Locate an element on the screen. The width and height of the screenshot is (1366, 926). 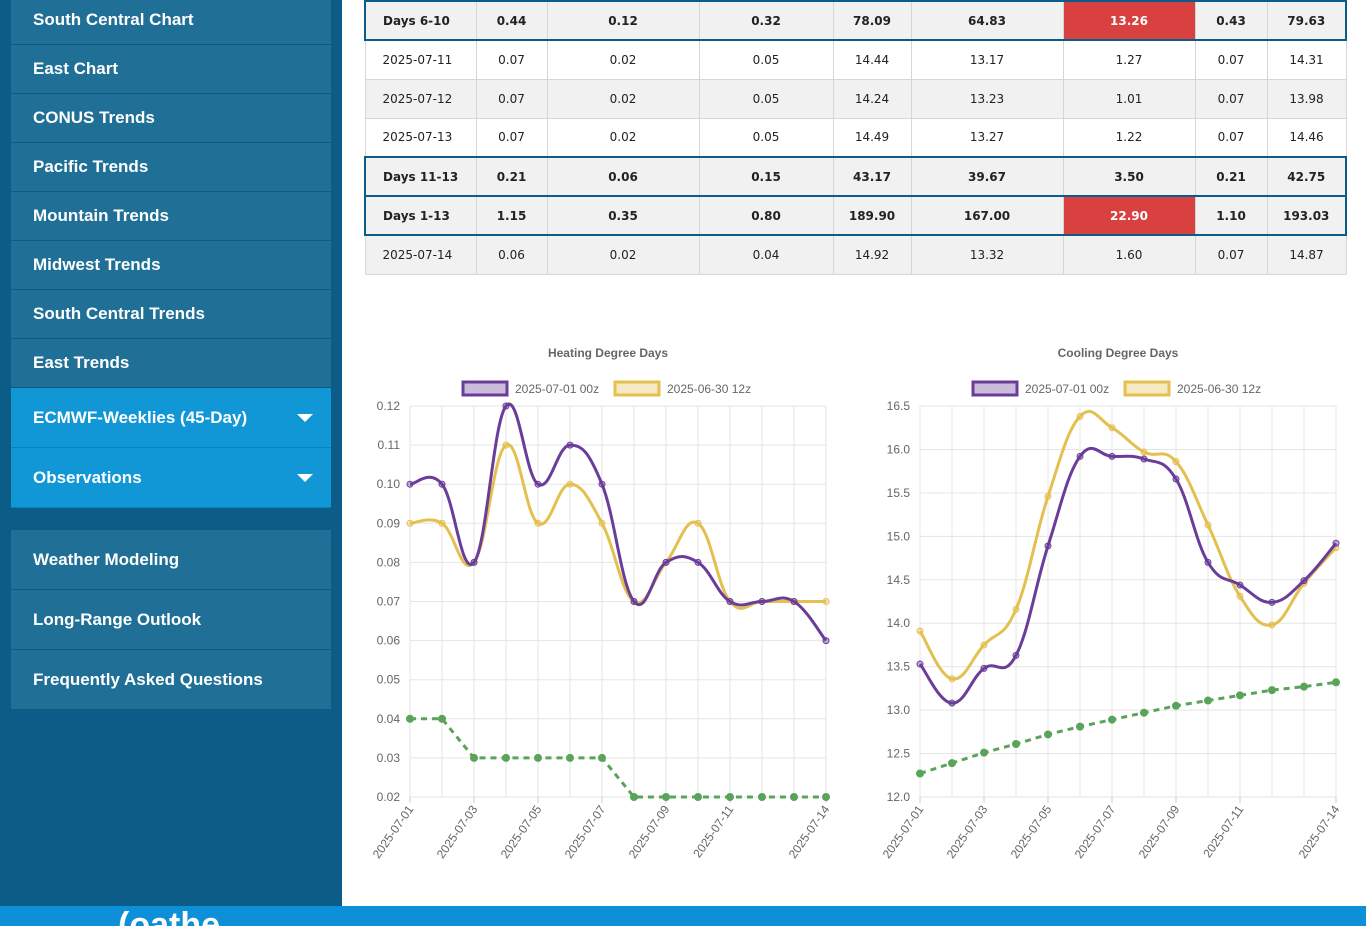
sidebar-item-mountain-trends: Mountain Trends is located at coordinates (171, 216).